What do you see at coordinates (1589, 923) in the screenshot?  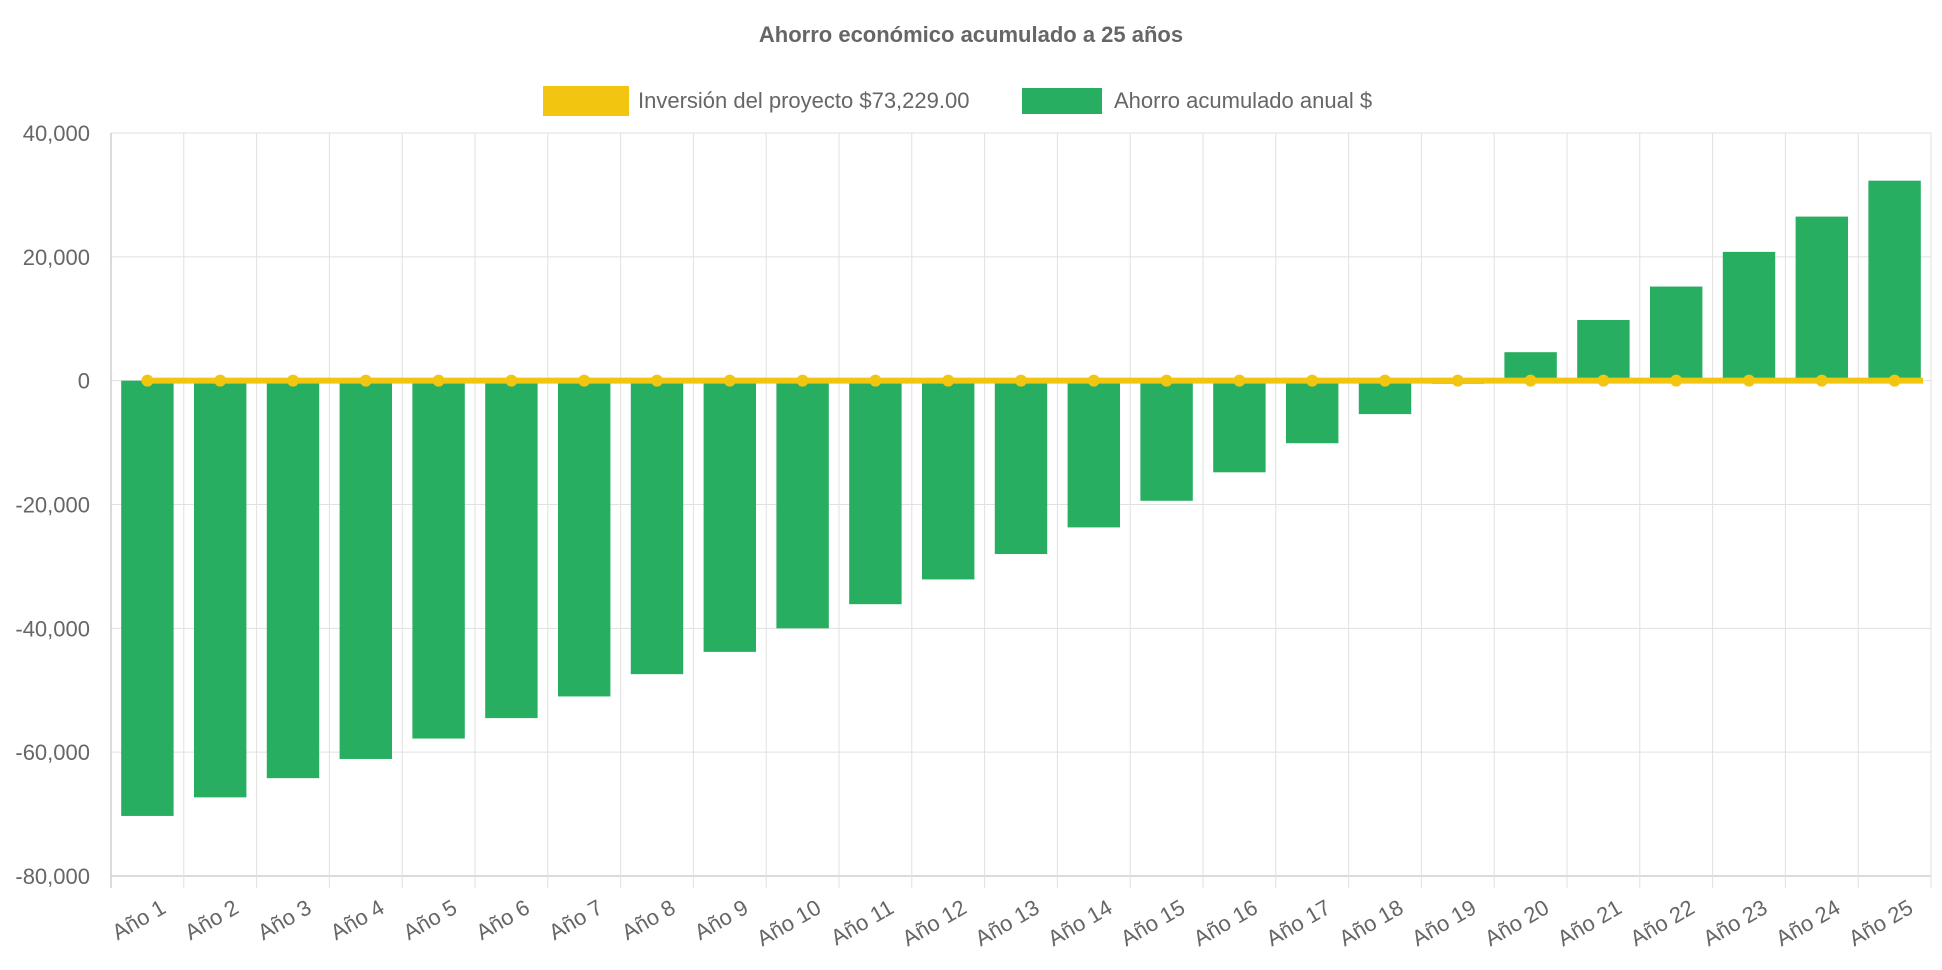 I see `x-tick-label: Año 21` at bounding box center [1589, 923].